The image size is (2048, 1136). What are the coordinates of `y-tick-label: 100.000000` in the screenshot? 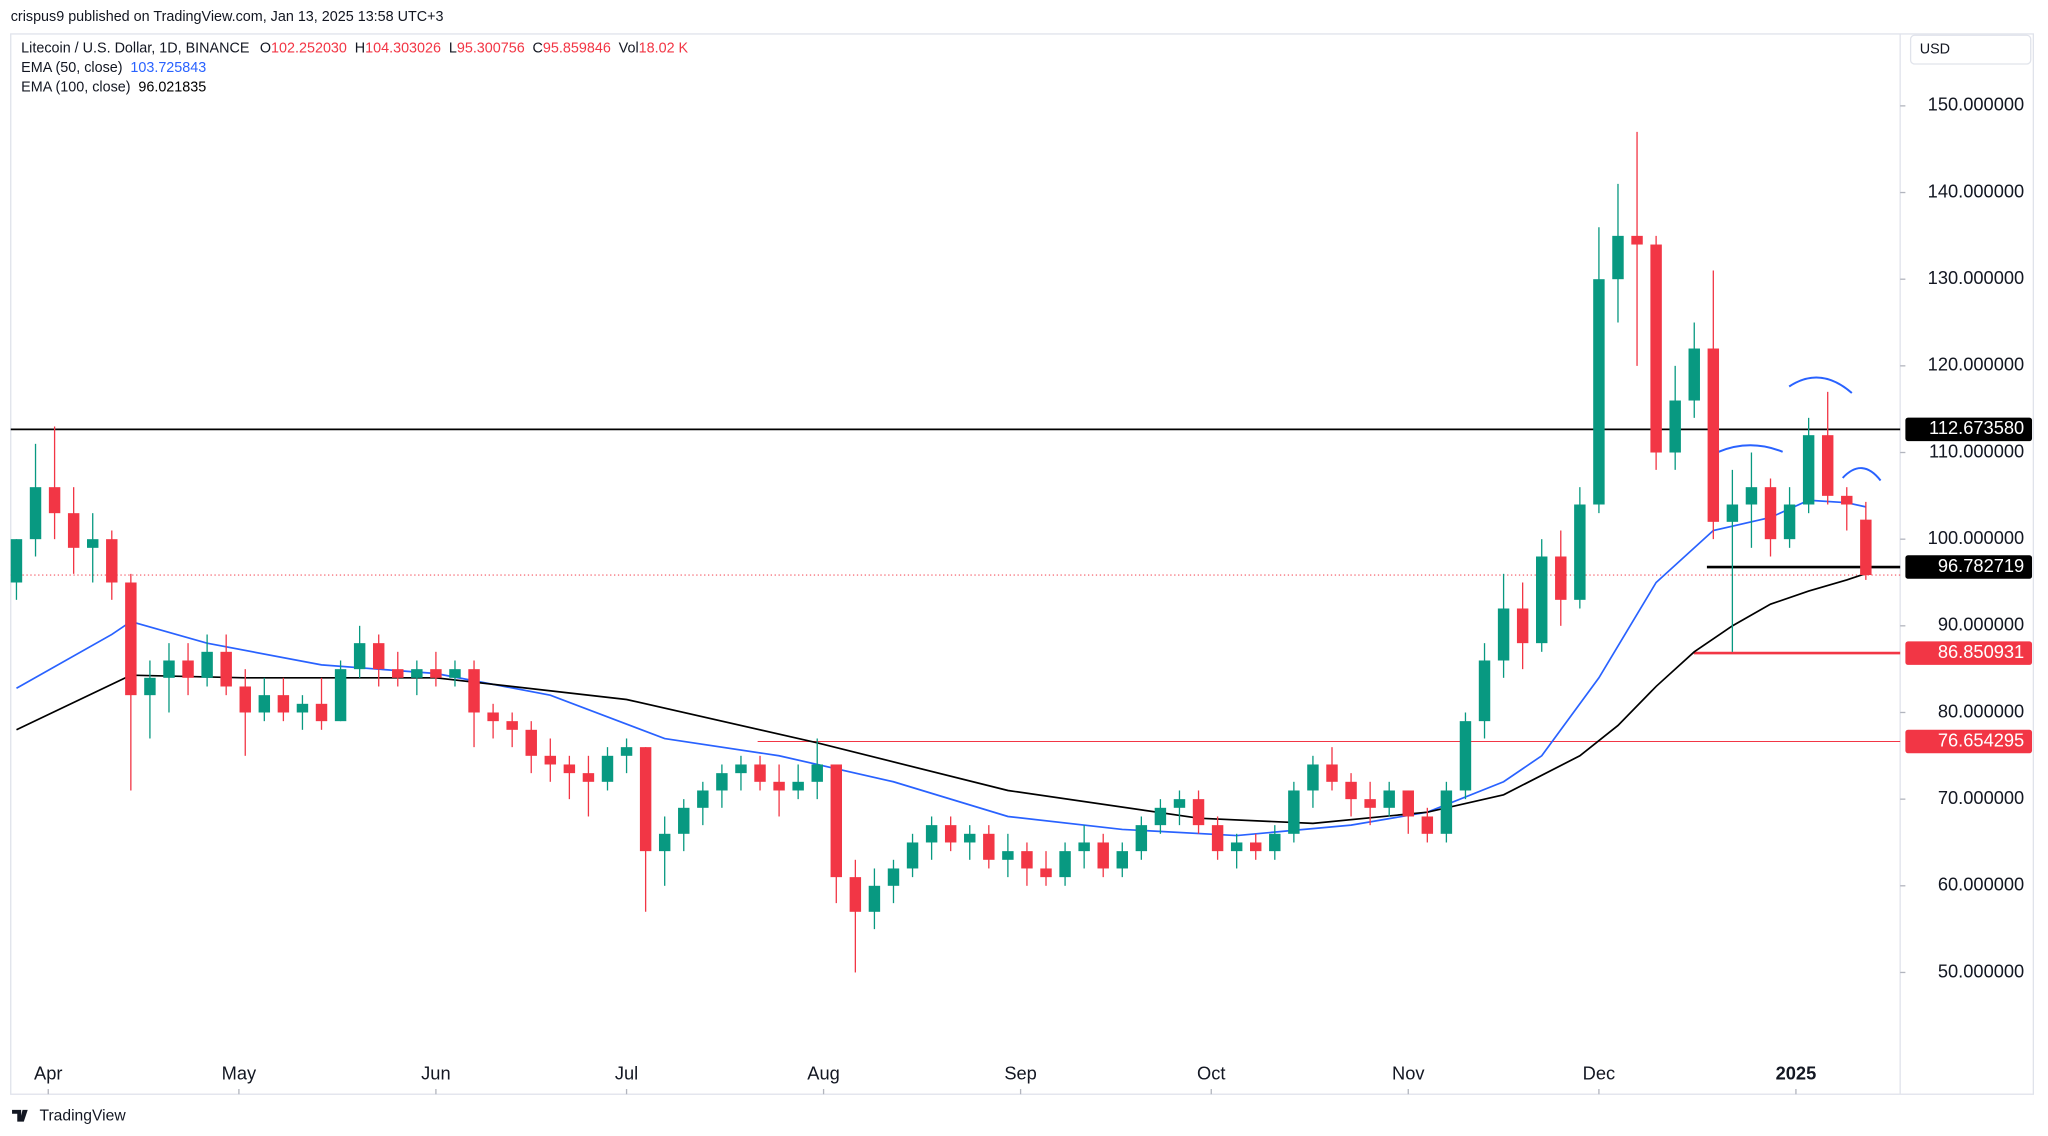 It's located at (1976, 537).